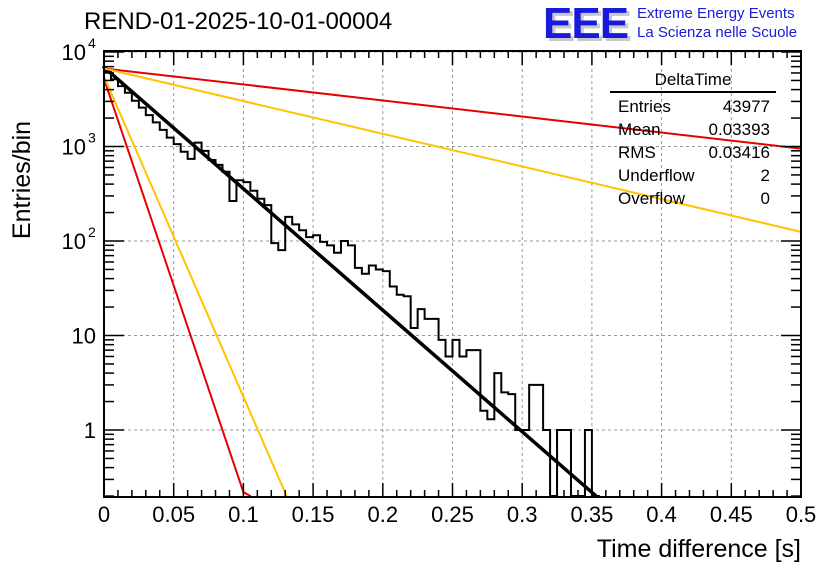 This screenshot has width=836, height=572. Describe the element at coordinates (92, 43) in the screenshot. I see `y-tick-exponent: 4` at that location.